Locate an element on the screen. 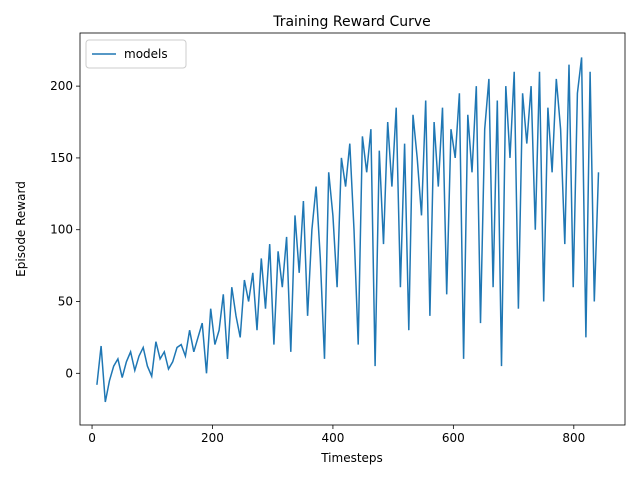 The height and width of the screenshot is (480, 640). x-tick-label: 0 is located at coordinates (92, 438).